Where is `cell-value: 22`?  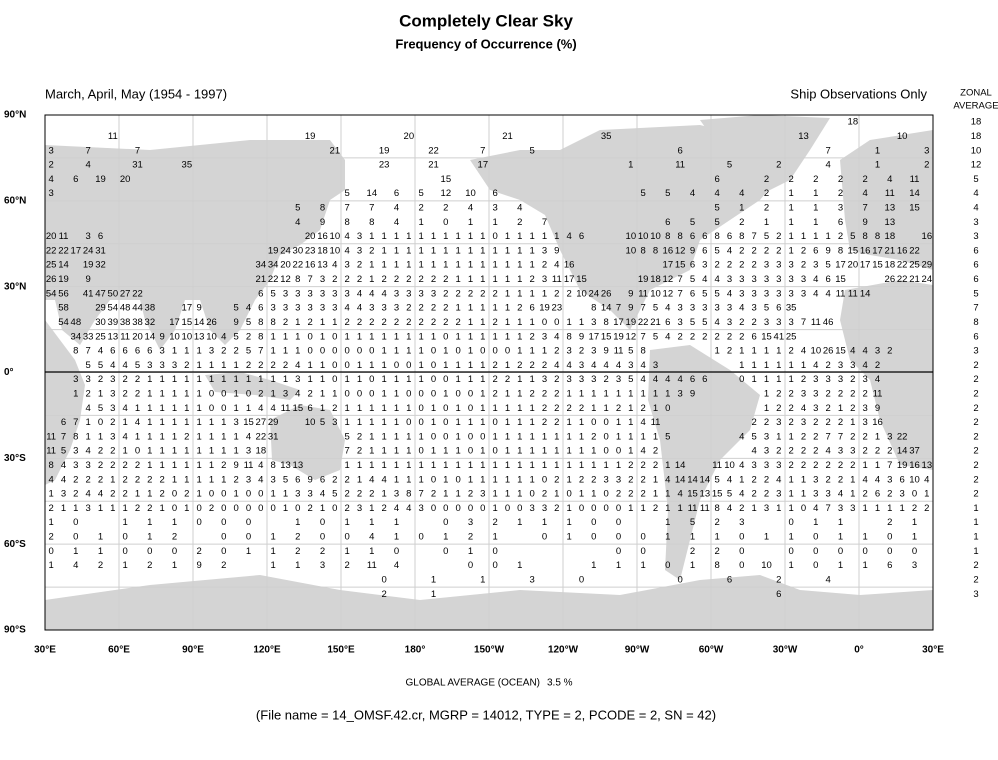 cell-value: 22 is located at coordinates (643, 322).